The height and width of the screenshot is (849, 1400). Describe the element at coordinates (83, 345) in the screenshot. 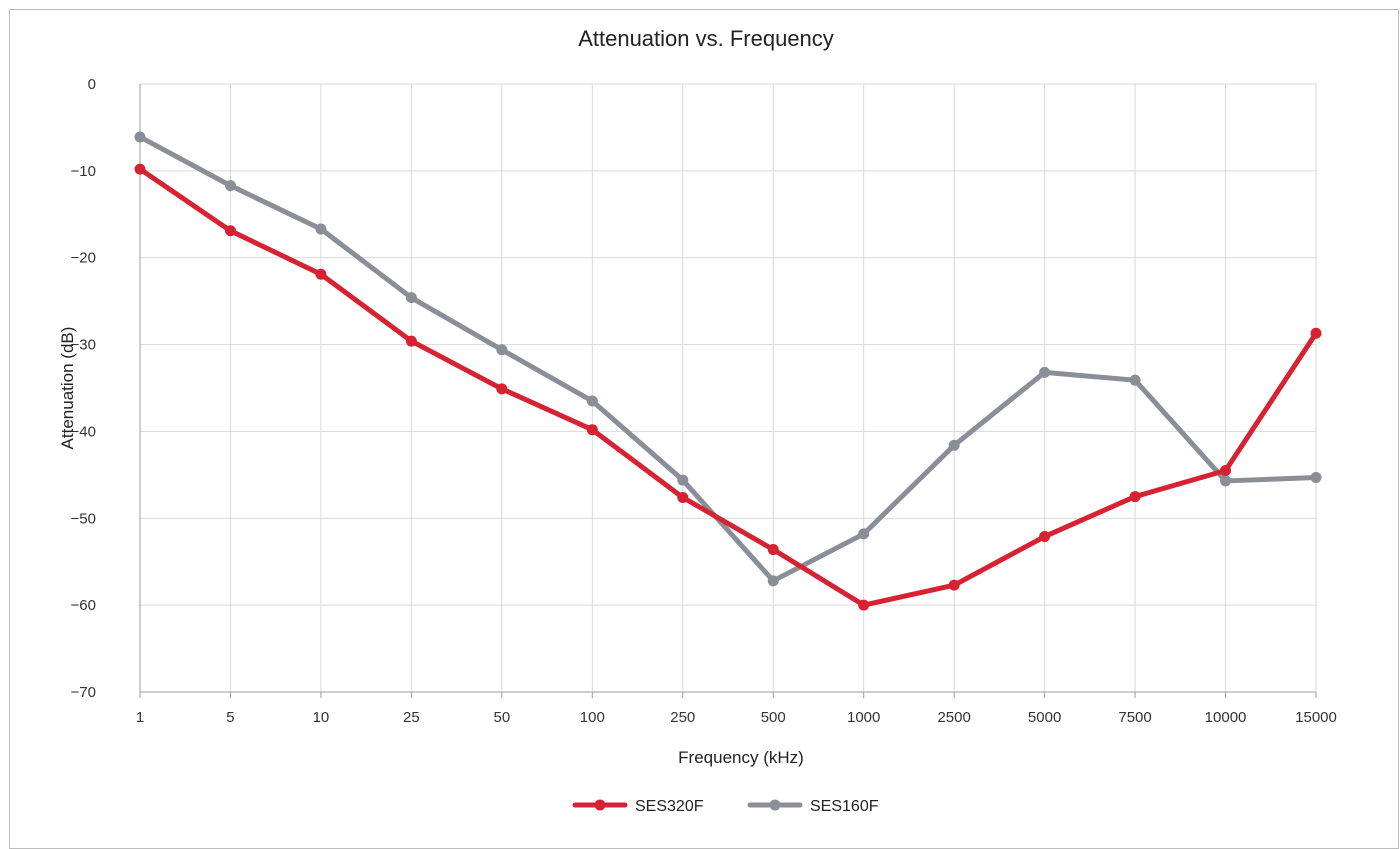

I see `y-tick-label: −30` at that location.